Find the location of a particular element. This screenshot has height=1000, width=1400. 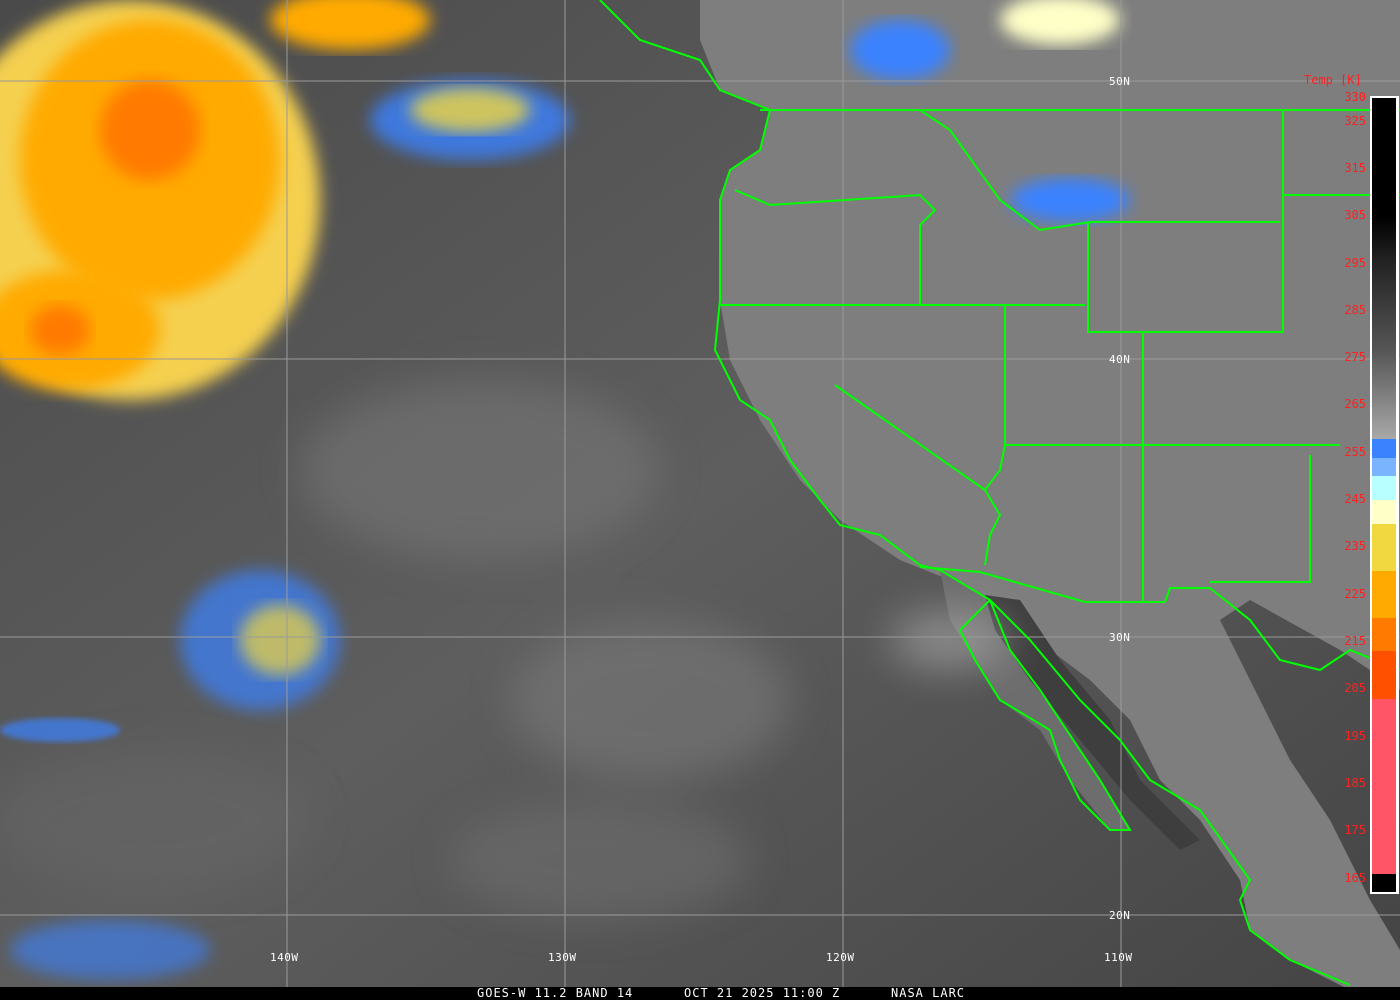

colorbar-tick-label: 255 is located at coordinates (1355, 451).